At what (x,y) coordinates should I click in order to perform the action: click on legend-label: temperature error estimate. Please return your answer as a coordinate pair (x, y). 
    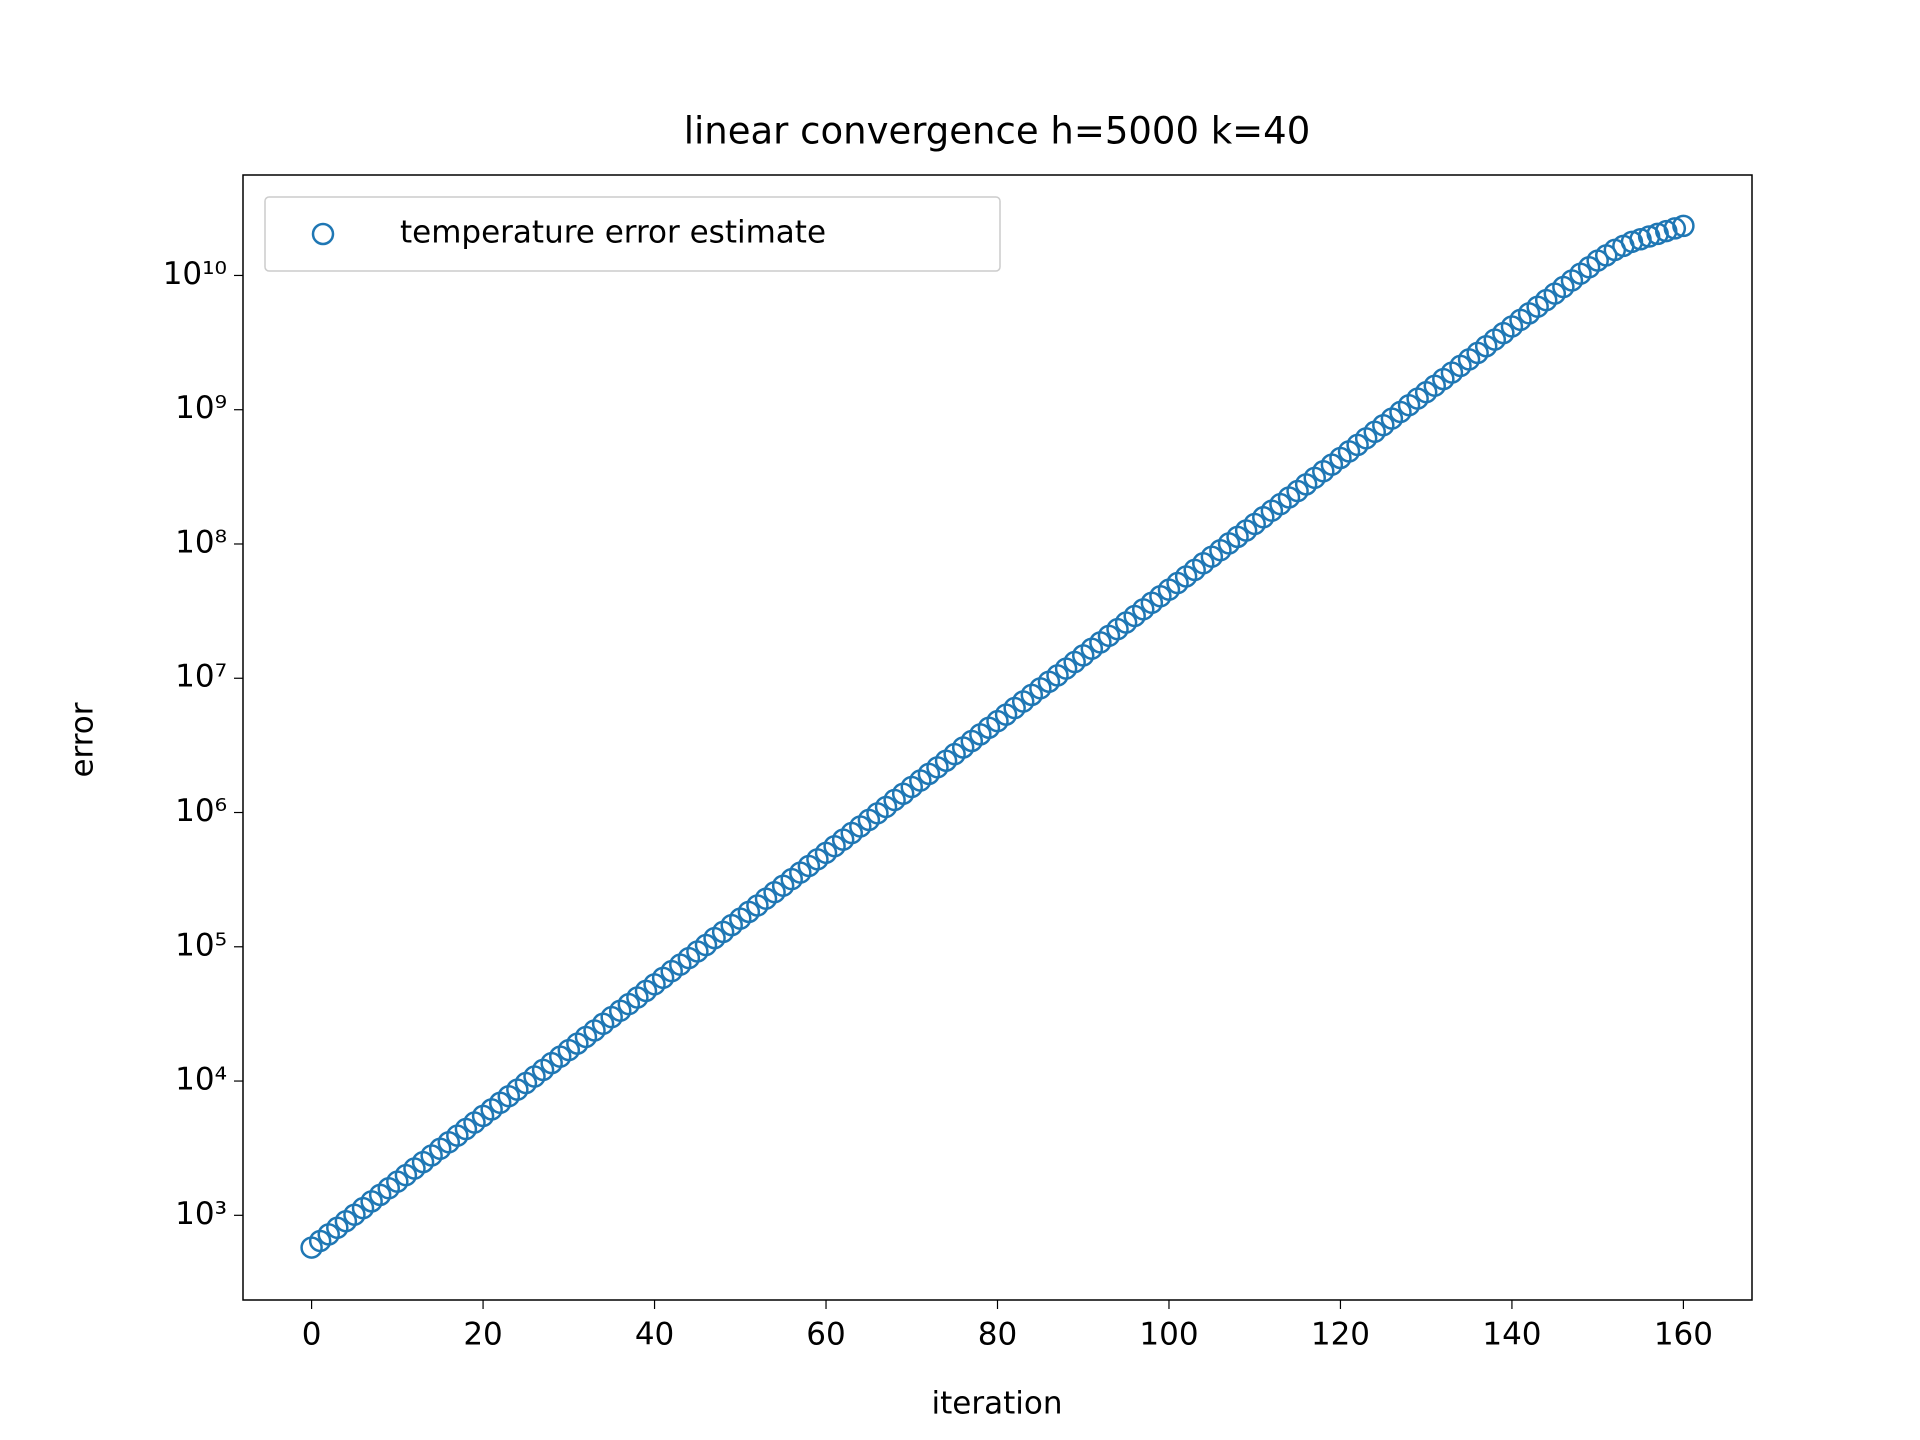
    Looking at the image, I should click on (613, 233).